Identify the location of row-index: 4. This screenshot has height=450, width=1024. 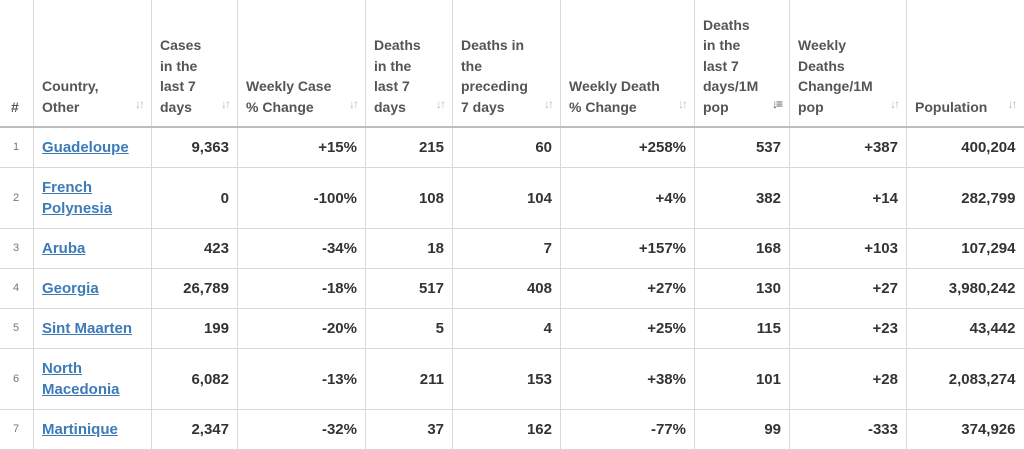
(17, 288).